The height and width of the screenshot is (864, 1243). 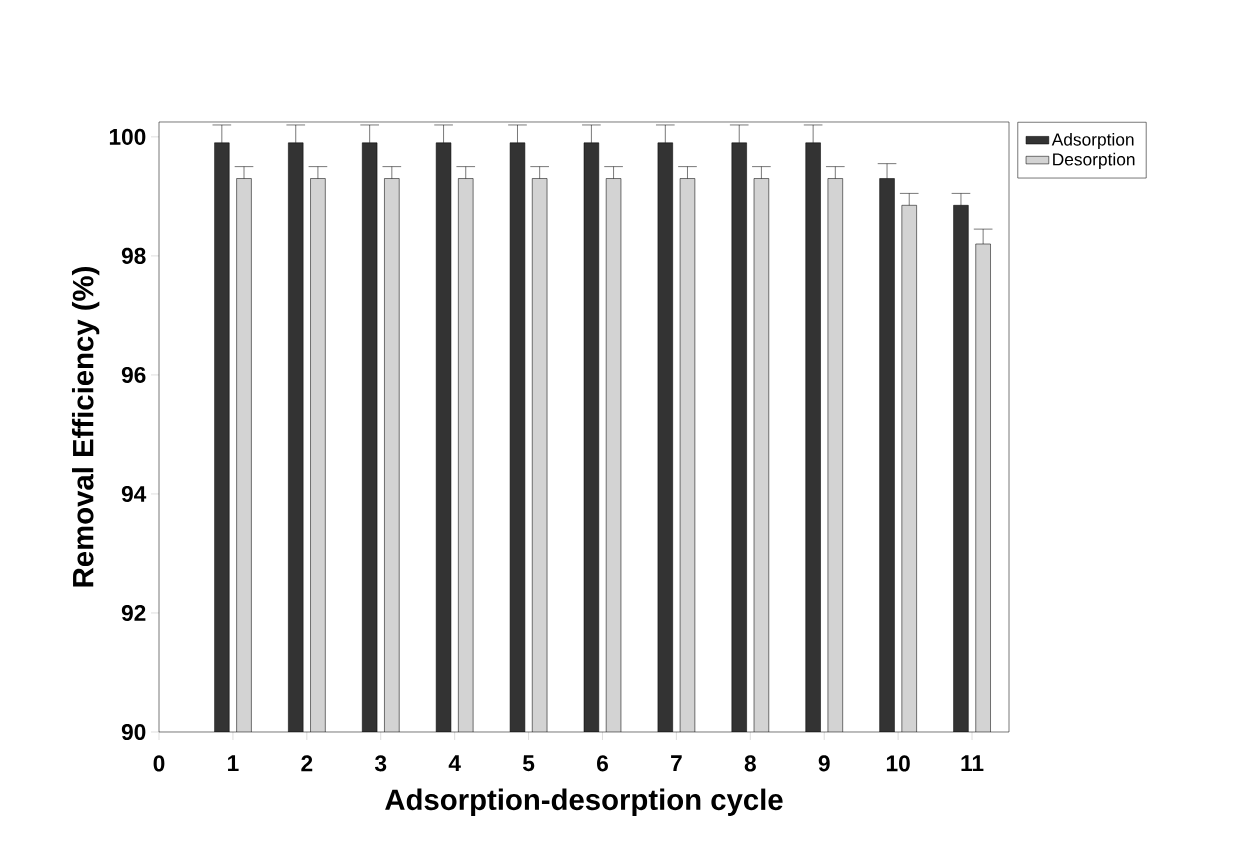 What do you see at coordinates (133, 374) in the screenshot?
I see `y-tick-label: 96` at bounding box center [133, 374].